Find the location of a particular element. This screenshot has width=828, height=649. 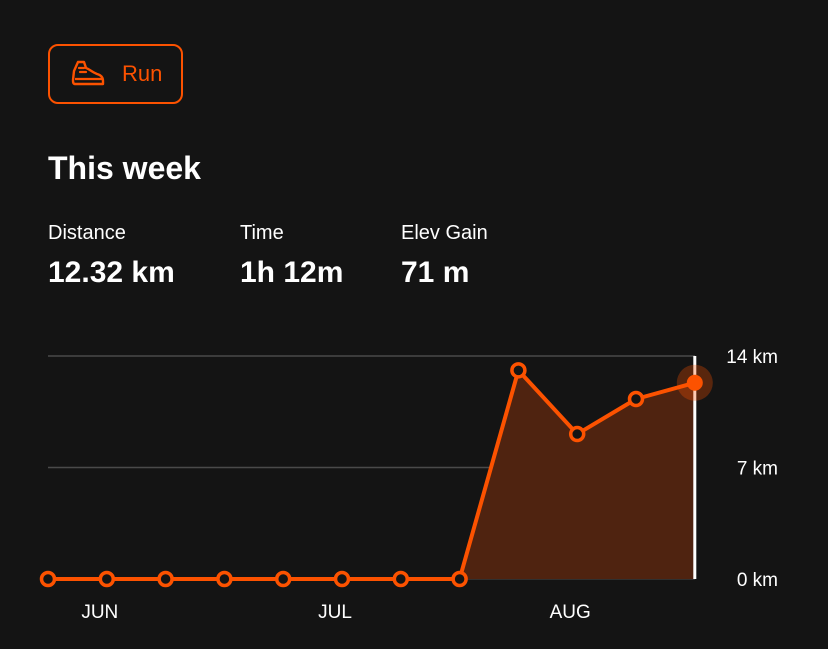

elev-gain-label: Elev Gain is located at coordinates (444, 233).